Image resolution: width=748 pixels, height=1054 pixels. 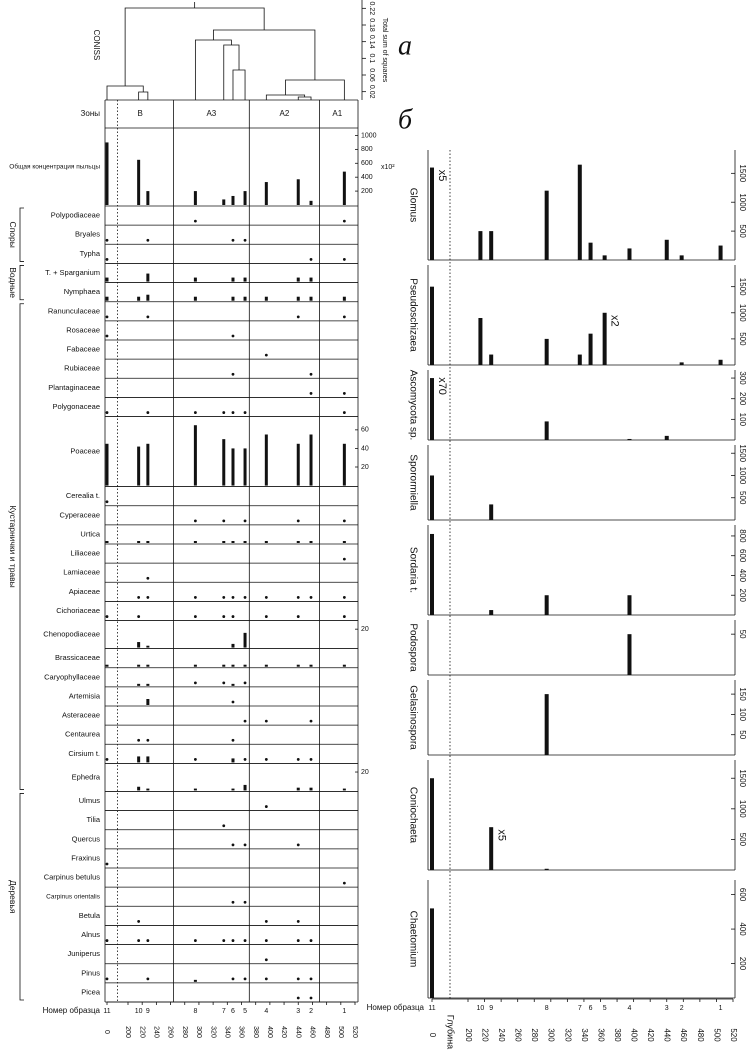 I want to click on sample-label: 9, so click(x=491, y=1008).